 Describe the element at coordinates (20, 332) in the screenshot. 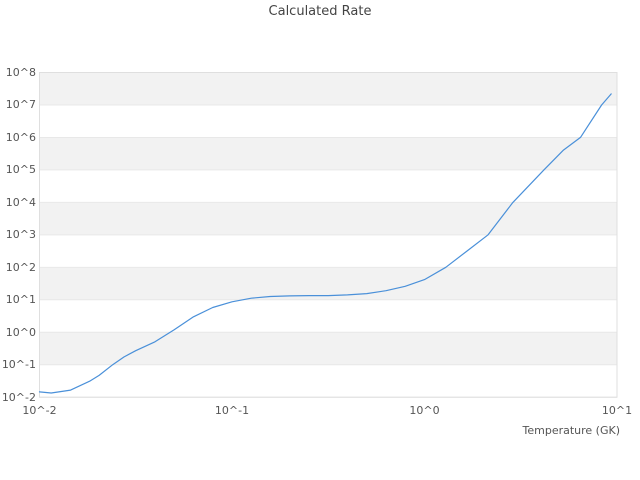

I see `y-tick-label: 10^0` at that location.